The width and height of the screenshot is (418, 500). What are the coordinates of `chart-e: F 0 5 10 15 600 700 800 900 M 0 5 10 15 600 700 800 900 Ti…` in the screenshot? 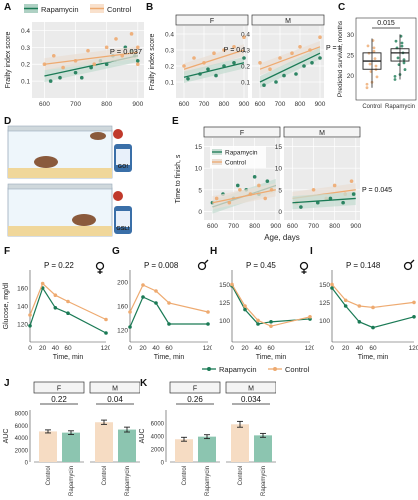 It's located at (283, 184).